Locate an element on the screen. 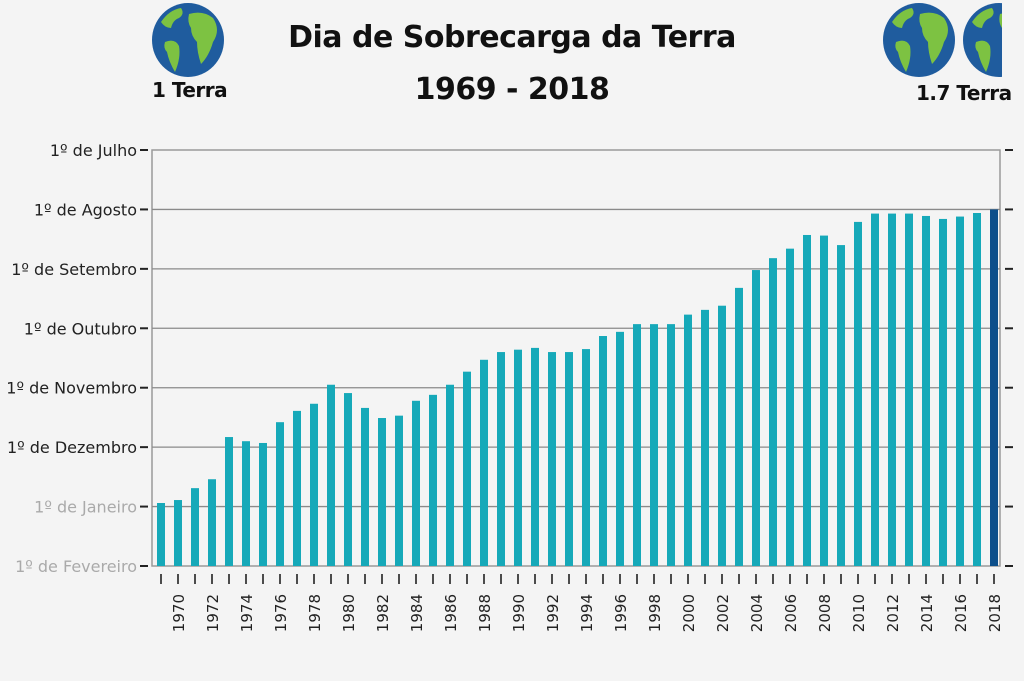  bar-1974 is located at coordinates (246, 503).